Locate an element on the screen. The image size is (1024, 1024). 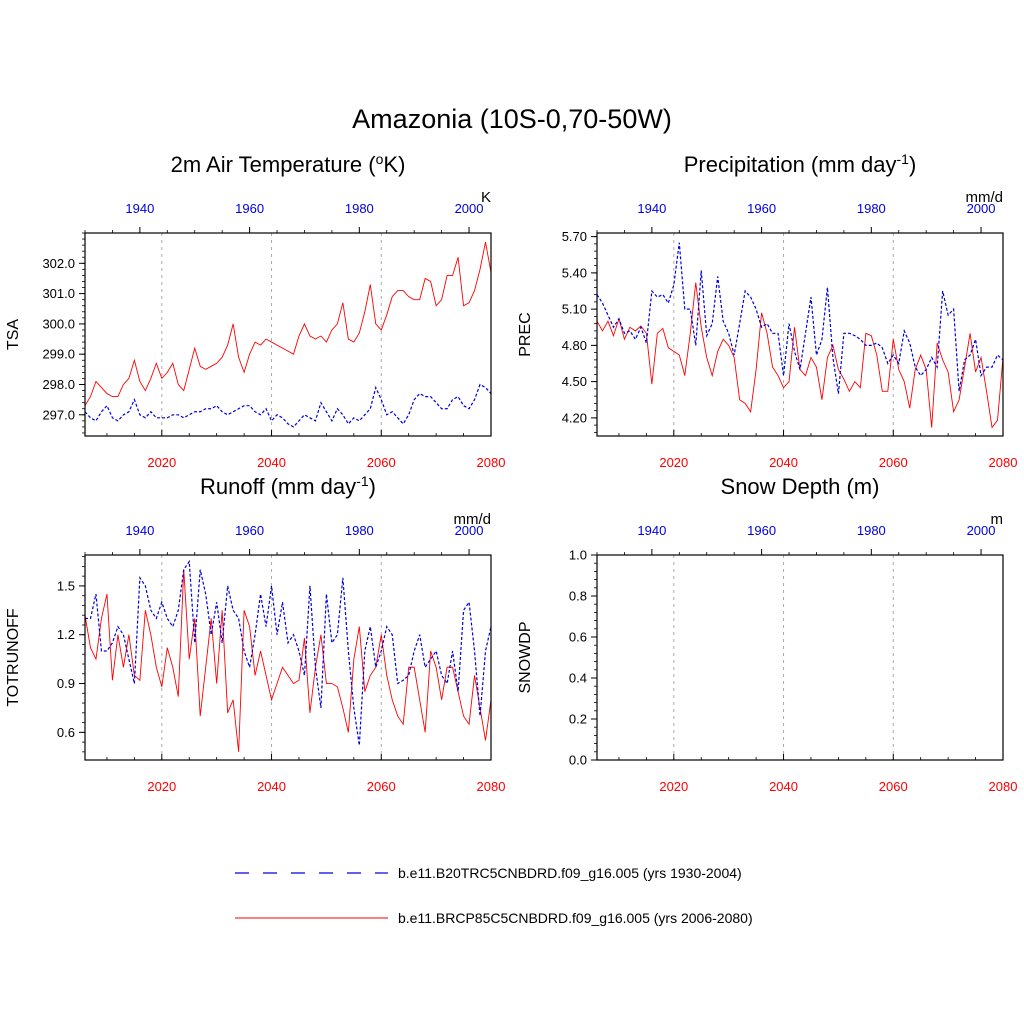
prec-ytick-label-0: 4.20 is located at coordinates (574, 417).